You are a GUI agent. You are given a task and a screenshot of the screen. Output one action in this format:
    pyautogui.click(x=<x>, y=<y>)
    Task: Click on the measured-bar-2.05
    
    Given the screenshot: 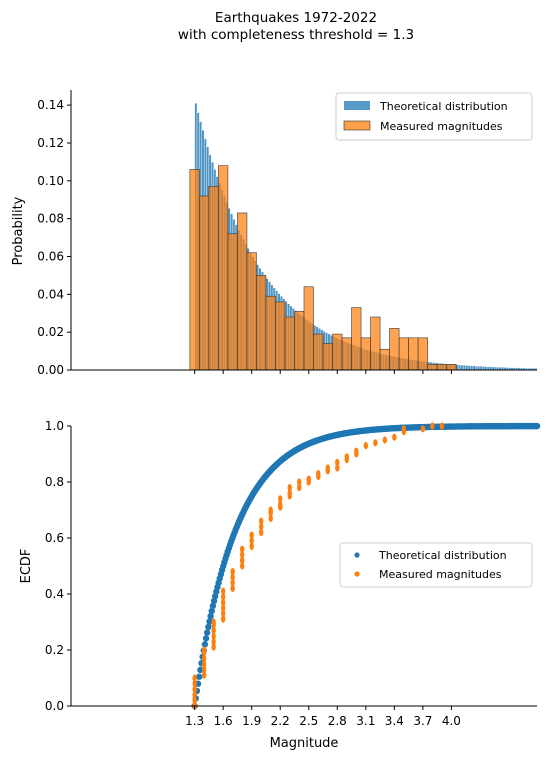 What is the action you would take?
    pyautogui.click(x=270, y=333)
    